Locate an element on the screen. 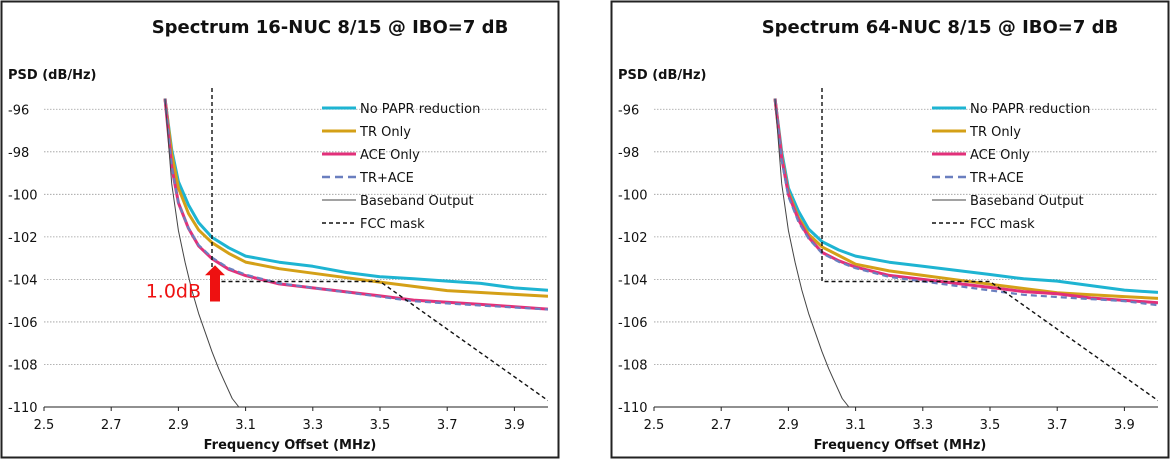  chart-title: Spectrum 64-NUC 8/15 @ IBO=7 dB is located at coordinates (940, 27).